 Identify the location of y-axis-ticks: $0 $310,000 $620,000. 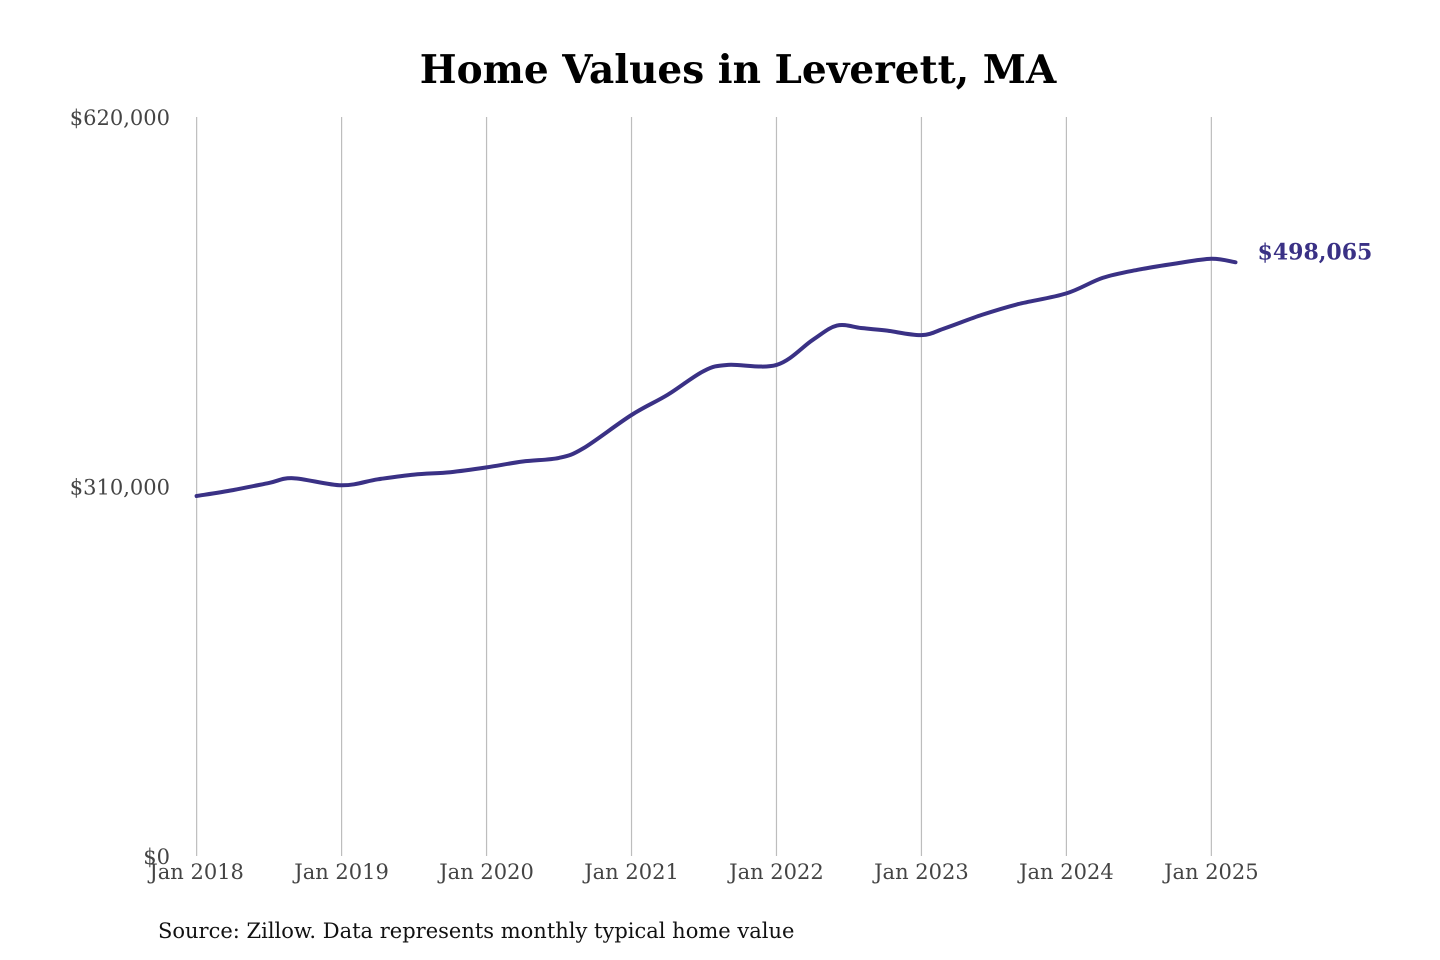
(120, 487).